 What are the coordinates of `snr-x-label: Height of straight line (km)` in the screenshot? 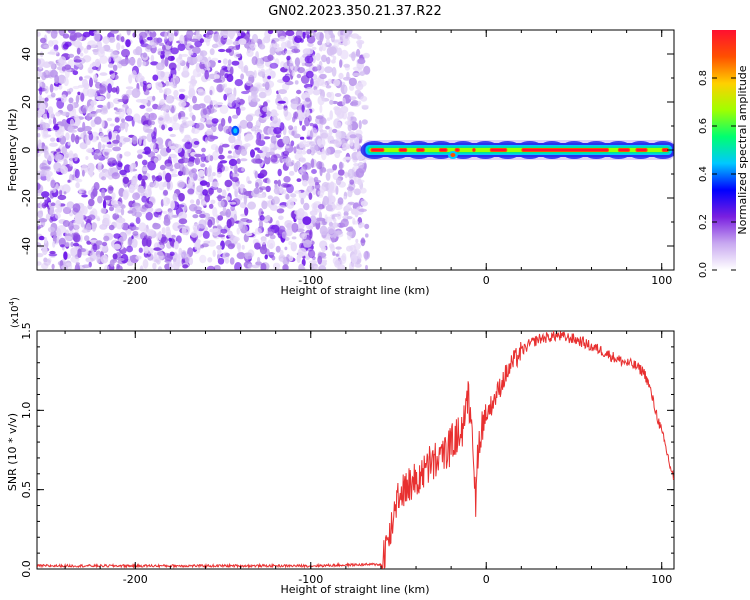 It's located at (354, 589).